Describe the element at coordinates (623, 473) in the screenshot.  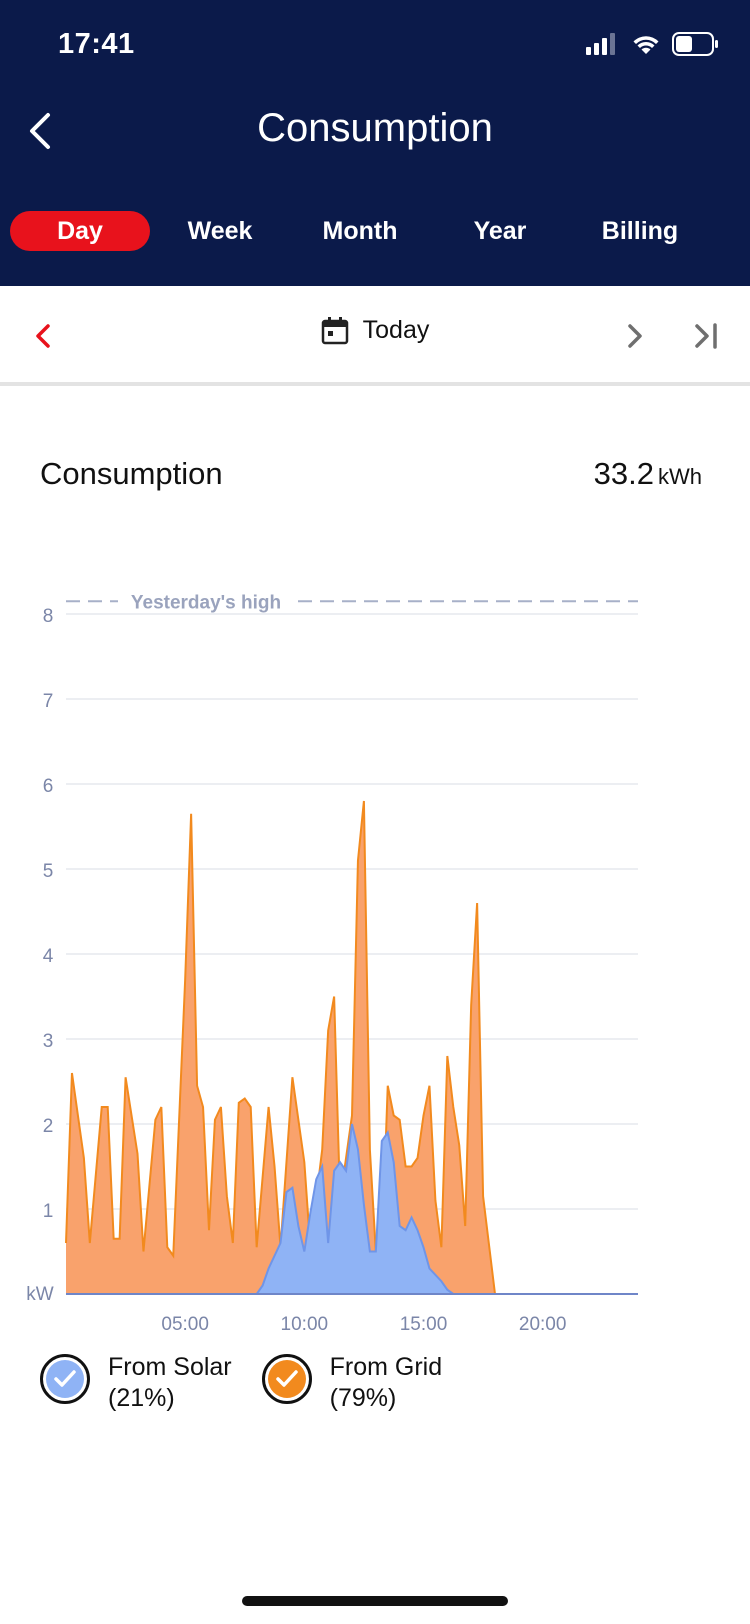
I see `consumption-total-value: 33.2` at that location.